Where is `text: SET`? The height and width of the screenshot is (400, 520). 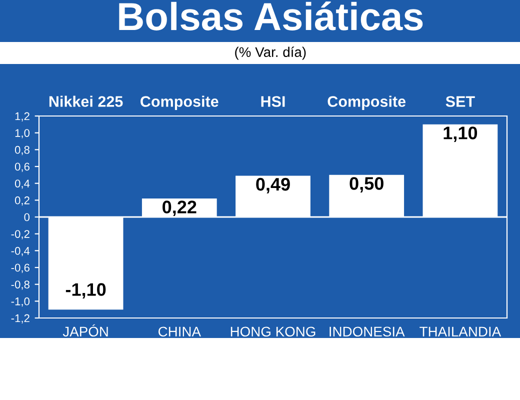 text: SET is located at coordinates (460, 101).